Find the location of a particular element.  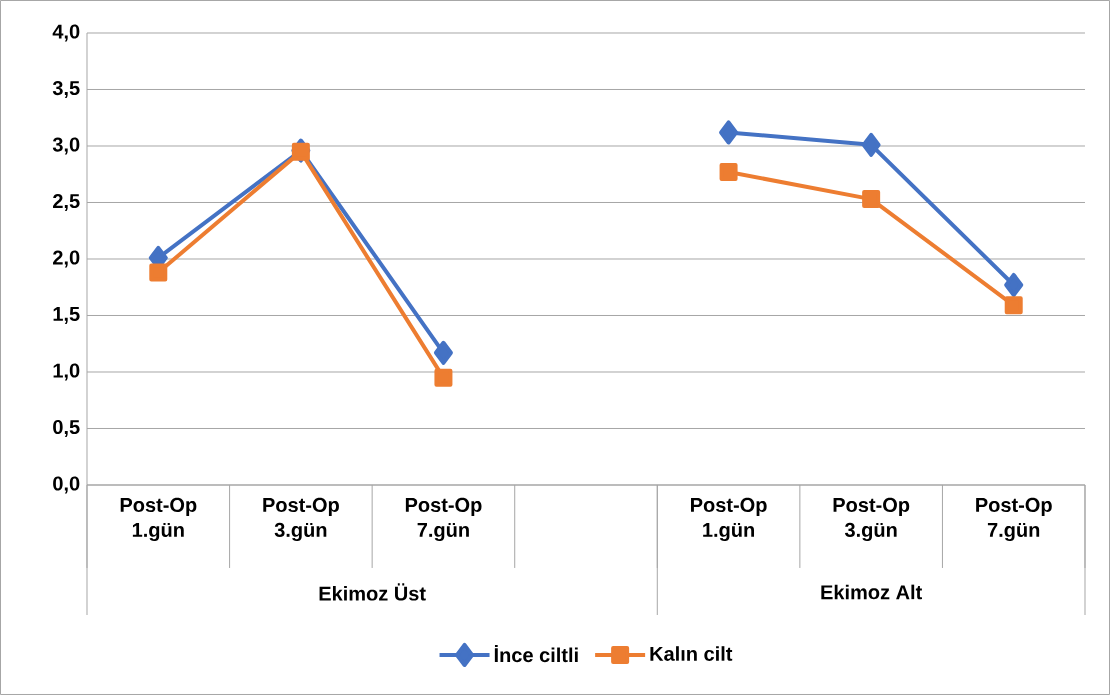

y-tick-label: 2,5 is located at coordinates (66, 202).